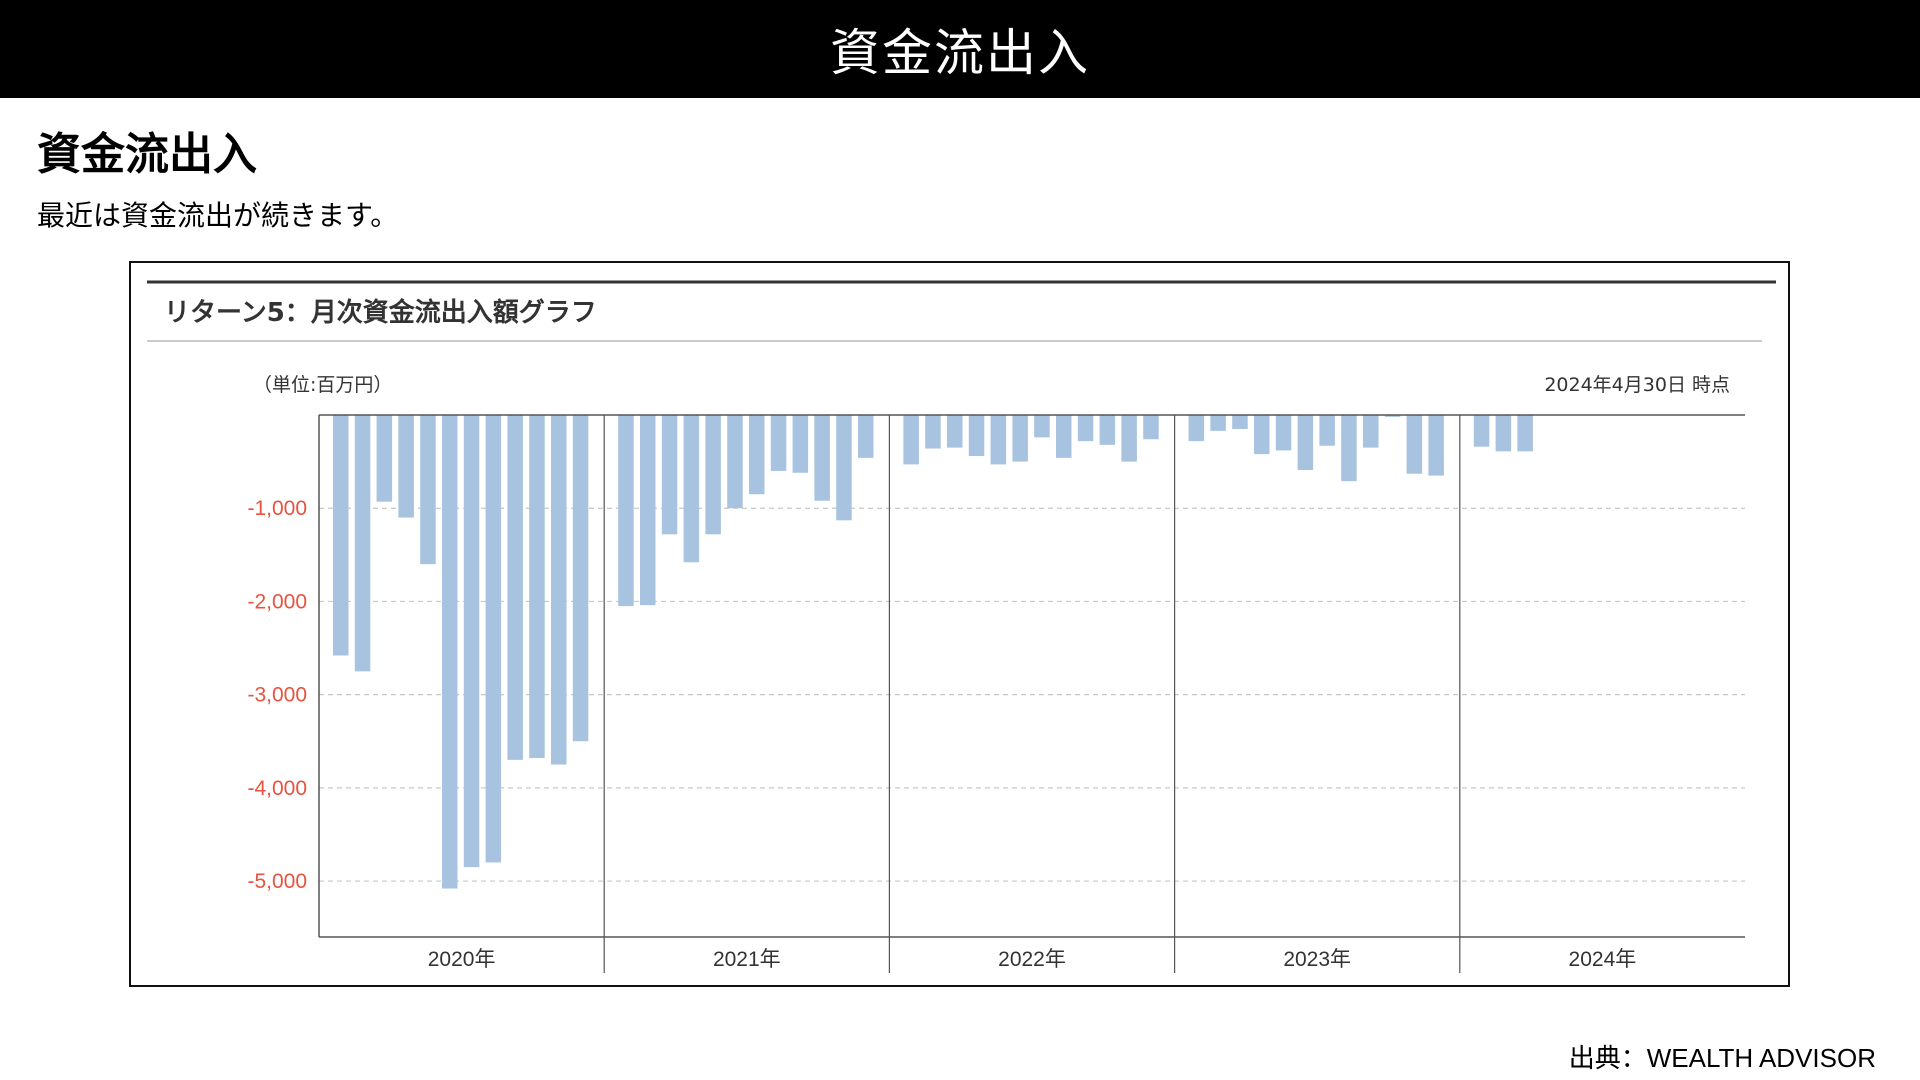 This screenshot has height=1080, width=1920. What do you see at coordinates (277, 601) in the screenshot?
I see `y-tick-label: -2,000` at bounding box center [277, 601].